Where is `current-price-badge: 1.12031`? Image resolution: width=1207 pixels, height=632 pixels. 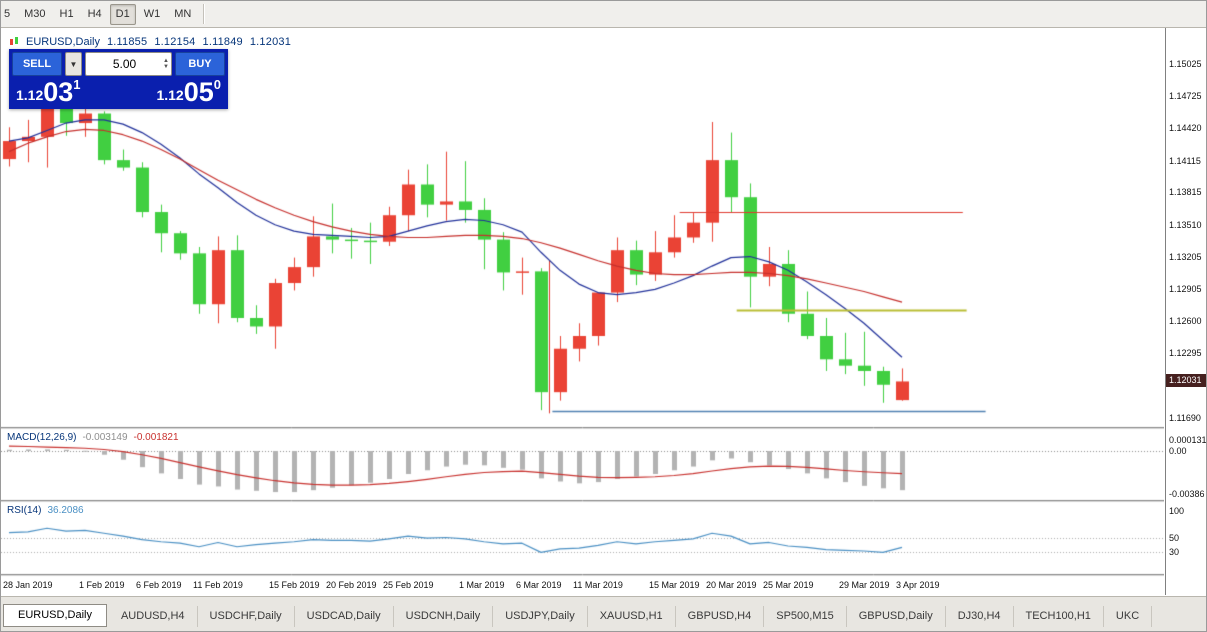 current-price-badge: 1.12031 is located at coordinates (1186, 381).